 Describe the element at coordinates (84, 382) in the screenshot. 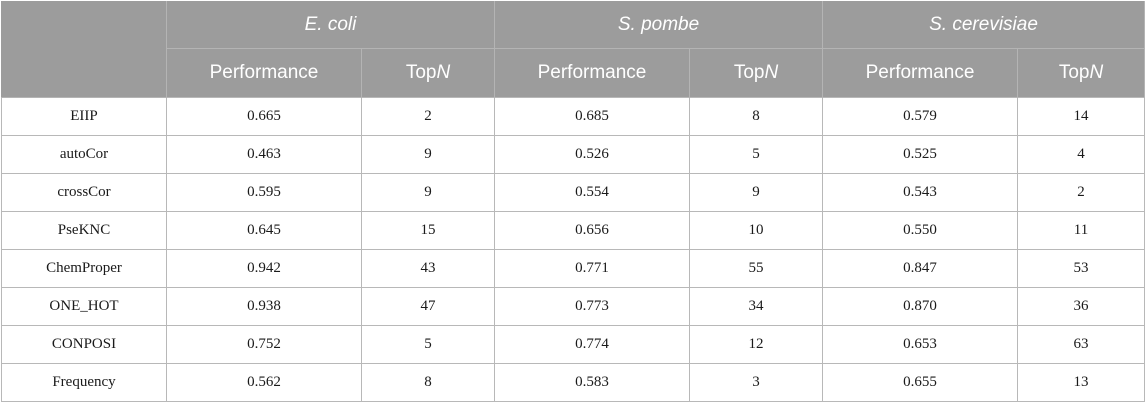

I see `feature-name-cell: Frequency` at that location.